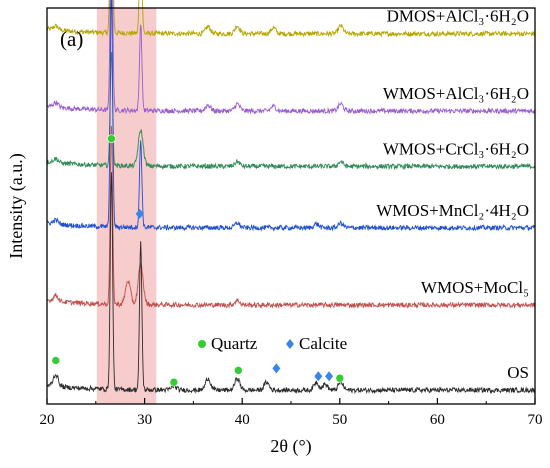  Describe the element at coordinates (47, 420) in the screenshot. I see `x-tick-label: 20` at that location.